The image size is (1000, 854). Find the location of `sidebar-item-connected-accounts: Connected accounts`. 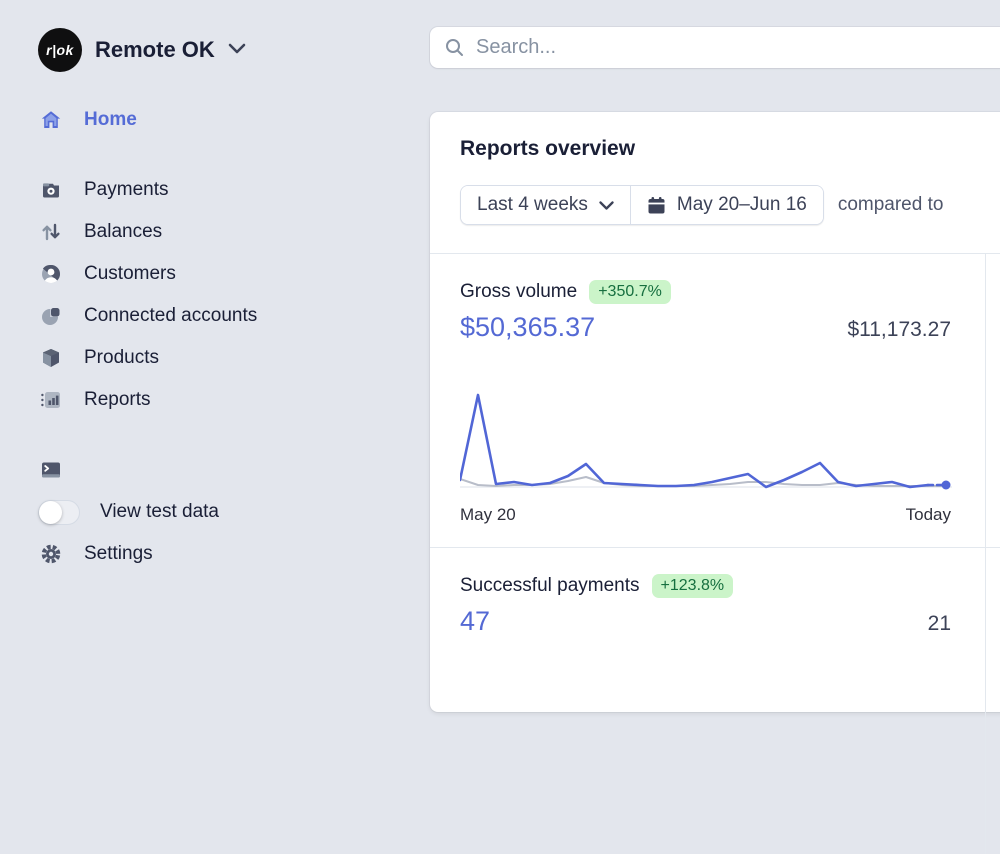

sidebar-item-connected-accounts: Connected accounts is located at coordinates (234, 316).